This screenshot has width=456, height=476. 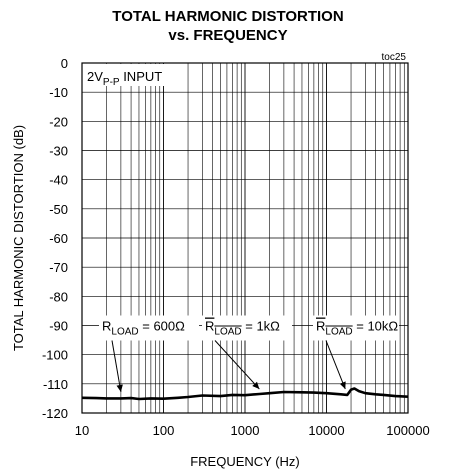 I want to click on y-tick-label: -80, so click(x=58, y=296).